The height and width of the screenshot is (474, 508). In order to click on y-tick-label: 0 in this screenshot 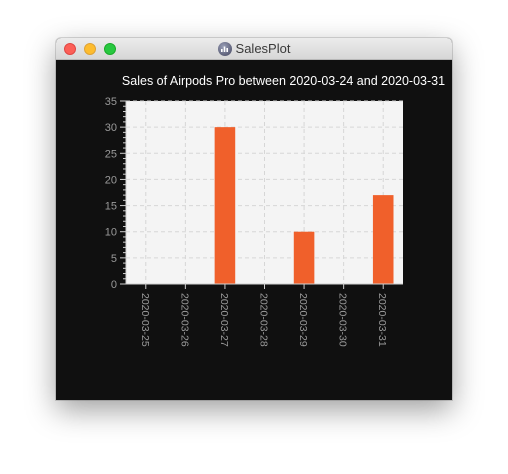, I will do `click(114, 285)`.